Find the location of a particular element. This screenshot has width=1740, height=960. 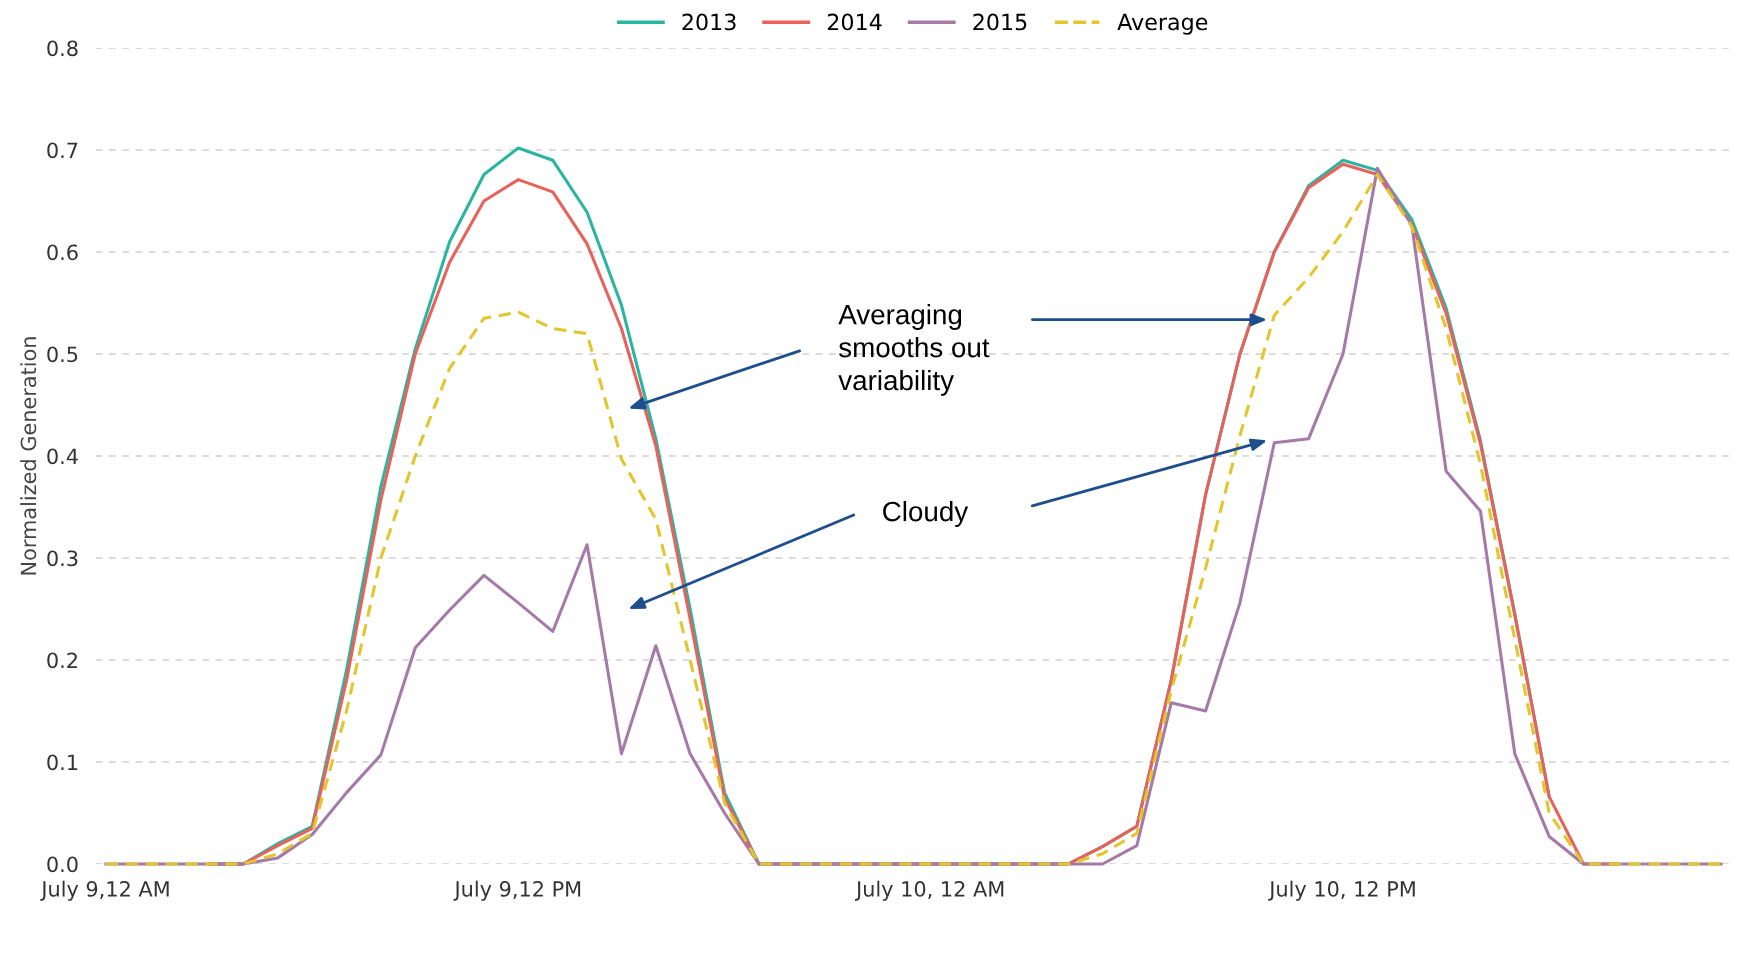

y-tick-label: 0.3 is located at coordinates (62, 558).